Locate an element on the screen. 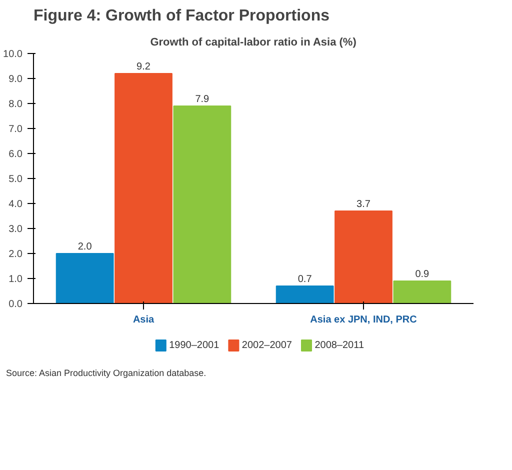  y-tick-label: 2.0 is located at coordinates (15, 254).